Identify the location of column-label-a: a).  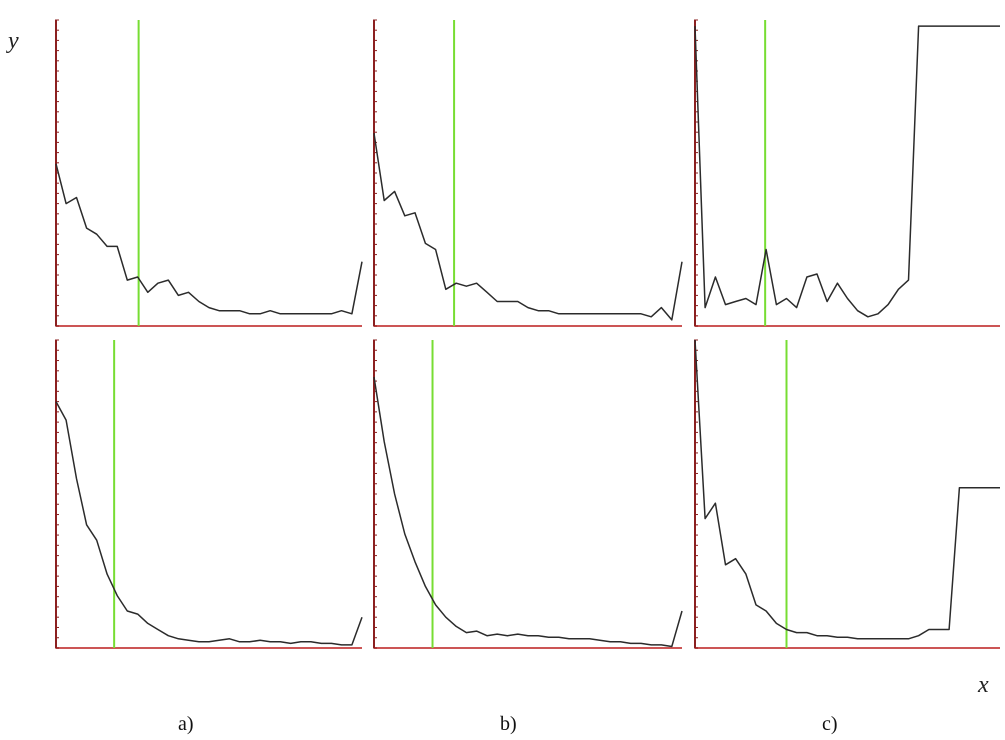
(186, 724).